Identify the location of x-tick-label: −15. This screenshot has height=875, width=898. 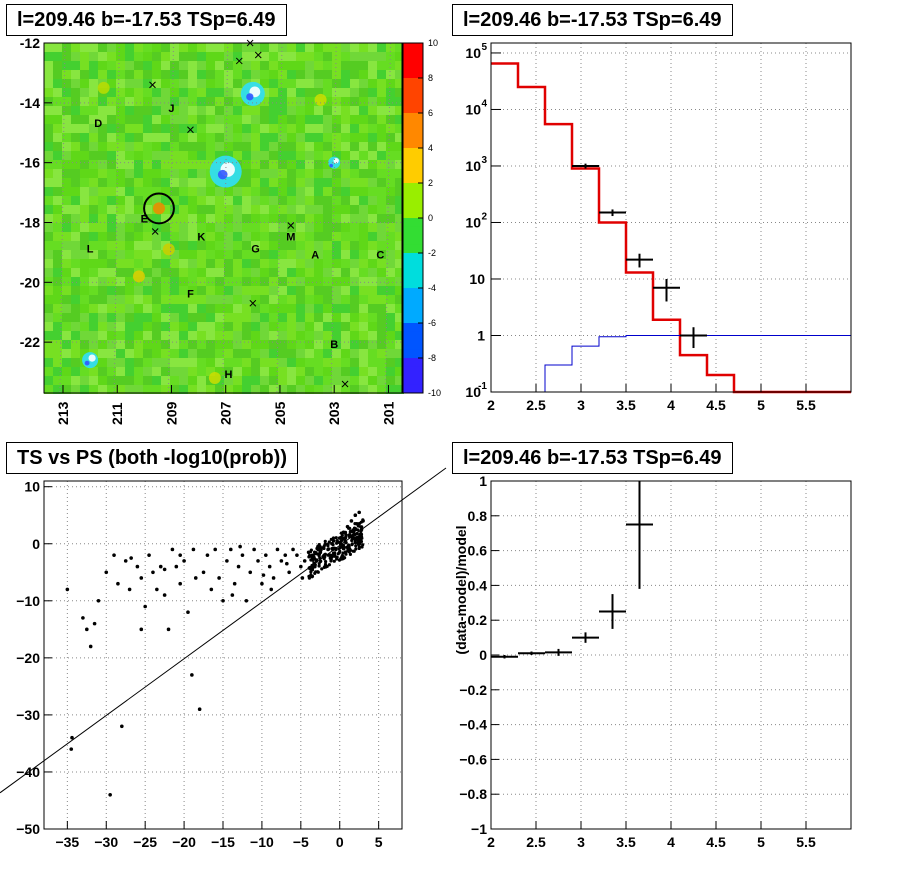
(223, 842).